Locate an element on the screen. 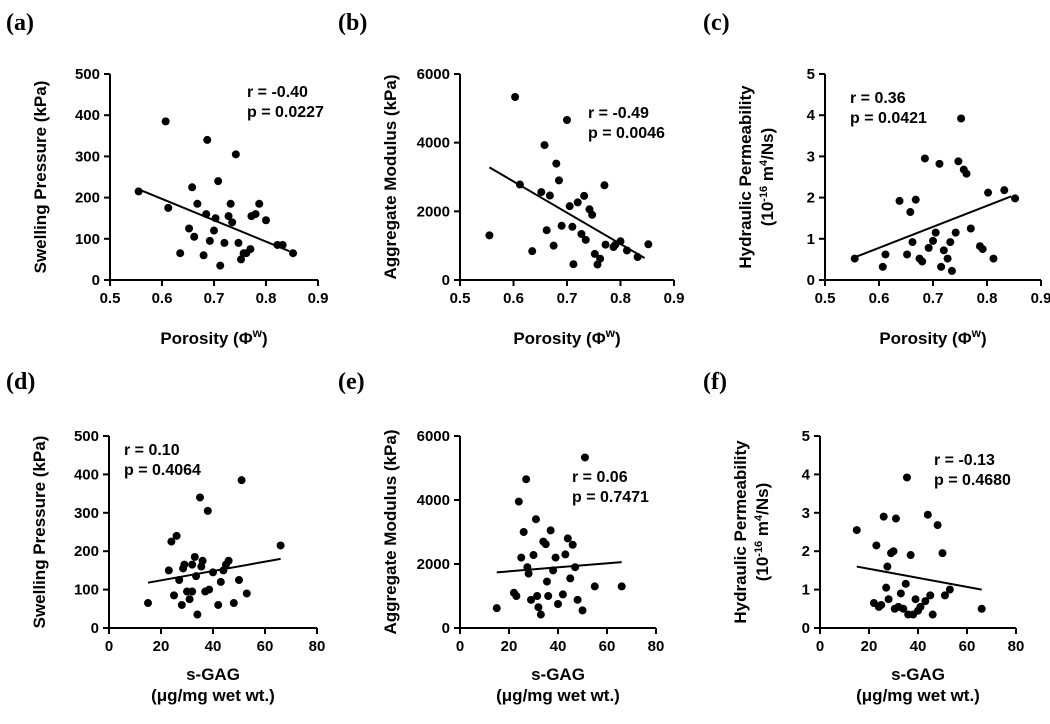 Image resolution: width=1050 pixels, height=724 pixels. stat-annotation: r = -0.13 is located at coordinates (964, 460).